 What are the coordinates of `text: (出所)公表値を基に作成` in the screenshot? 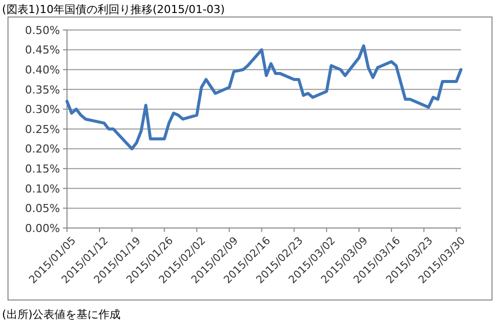 It's located at (61, 314).